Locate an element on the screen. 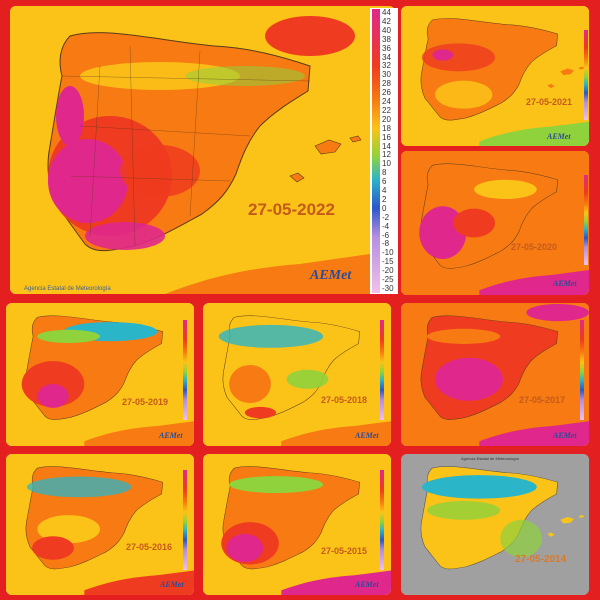 Image resolution: width=600 pixels, height=600 pixels. map-date-label: 27-05-2020 is located at coordinates (534, 247).